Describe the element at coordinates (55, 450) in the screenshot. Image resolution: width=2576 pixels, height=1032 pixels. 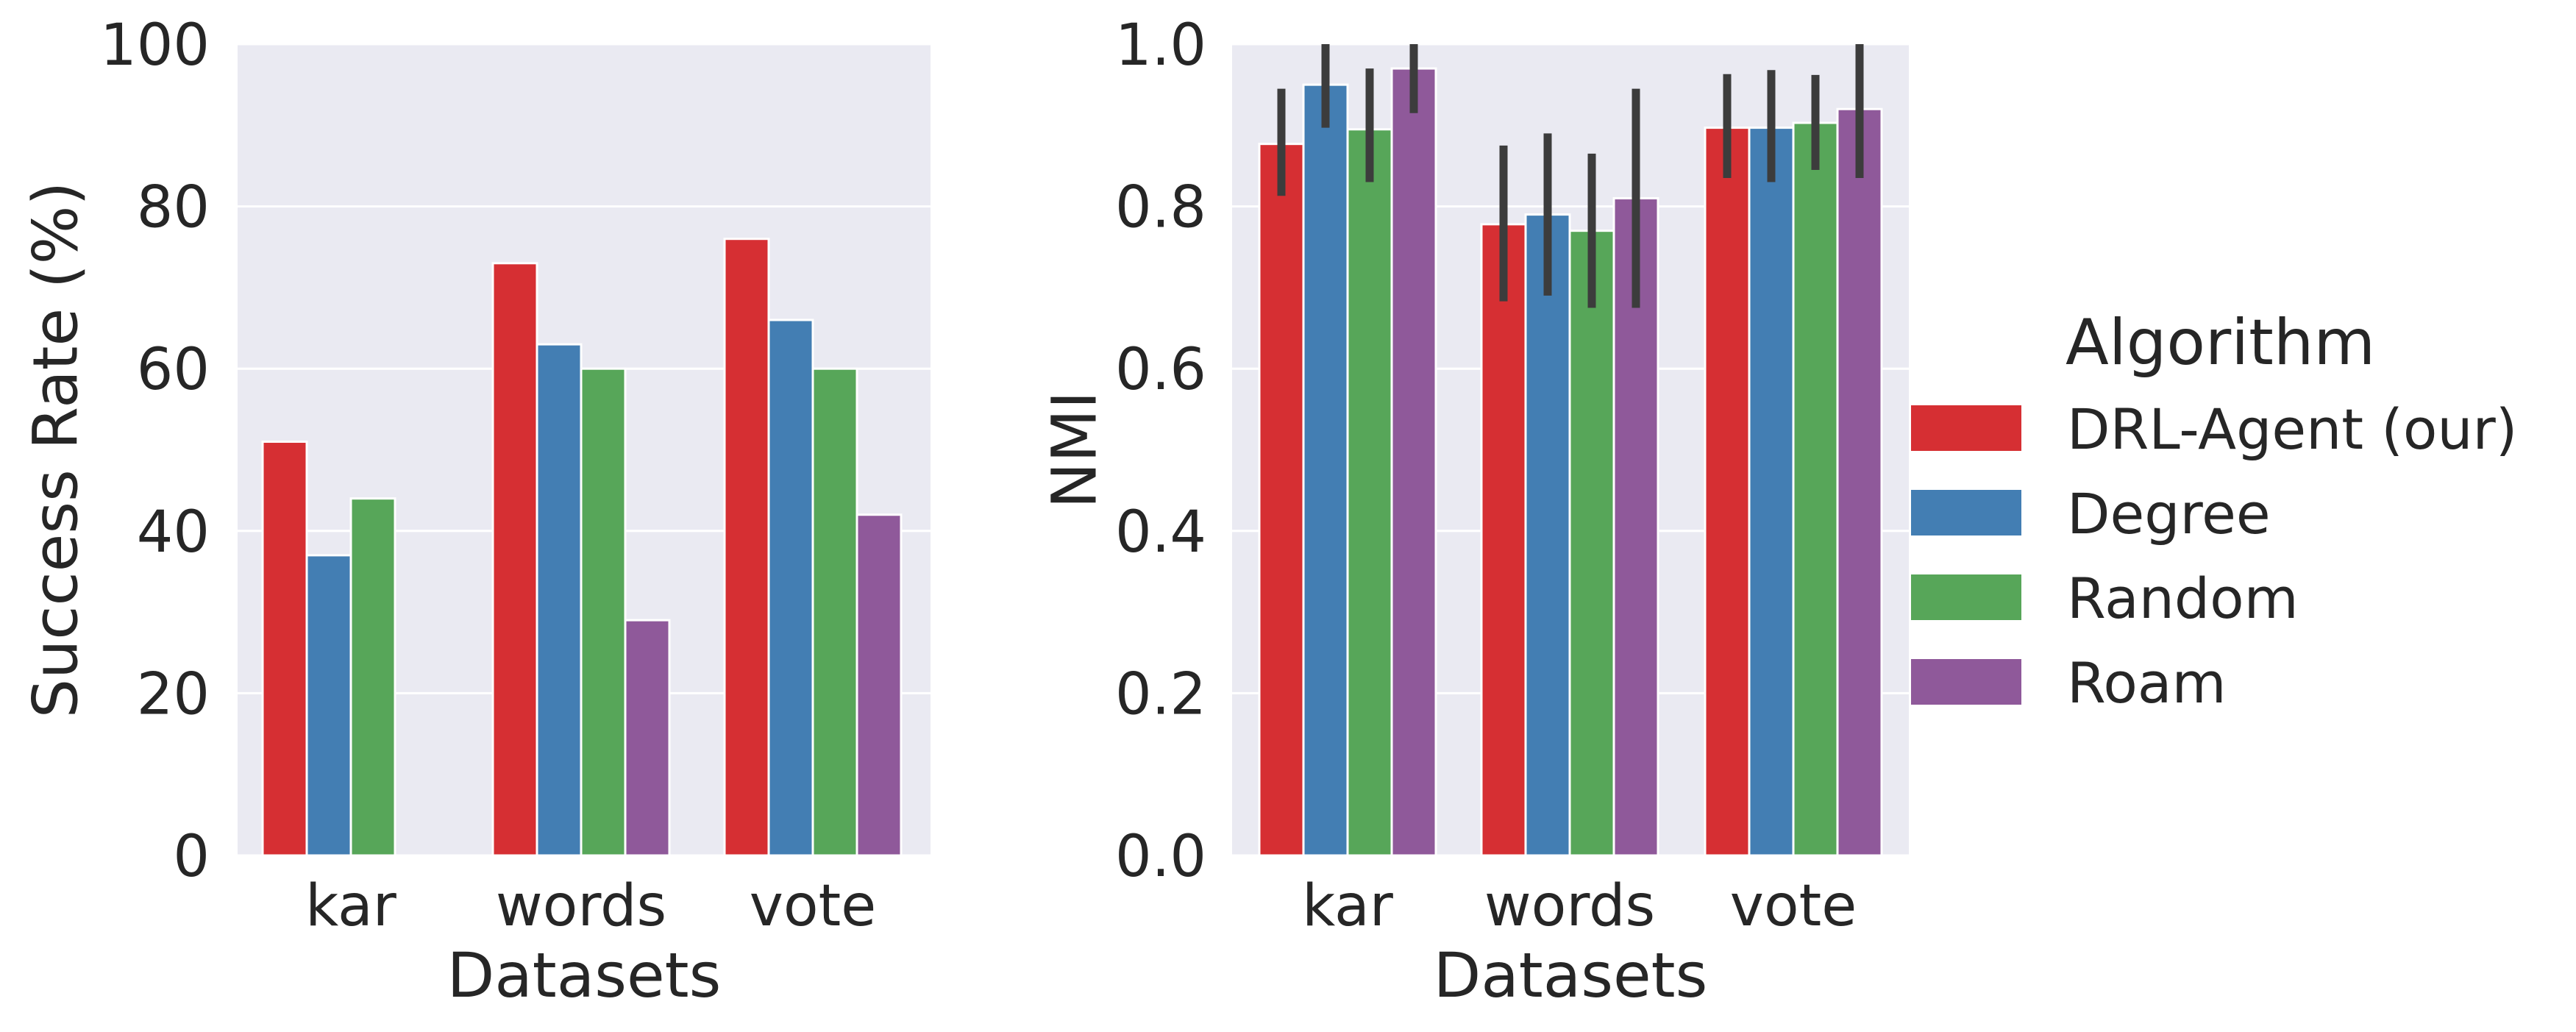
I see `success-rate-y-axis-label: Success Rate (%)` at that location.